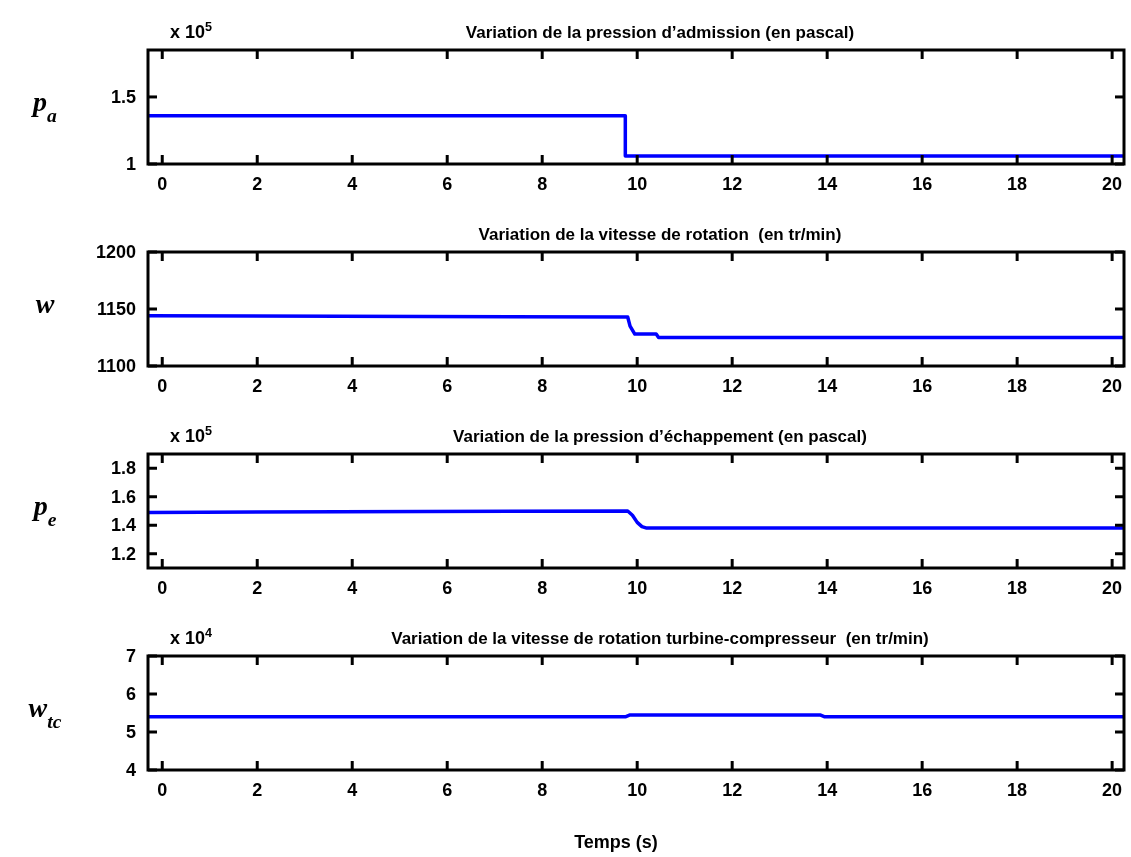 The width and height of the screenshot is (1131, 857). I want to click on y-tick-label: 1200, so click(115, 252).